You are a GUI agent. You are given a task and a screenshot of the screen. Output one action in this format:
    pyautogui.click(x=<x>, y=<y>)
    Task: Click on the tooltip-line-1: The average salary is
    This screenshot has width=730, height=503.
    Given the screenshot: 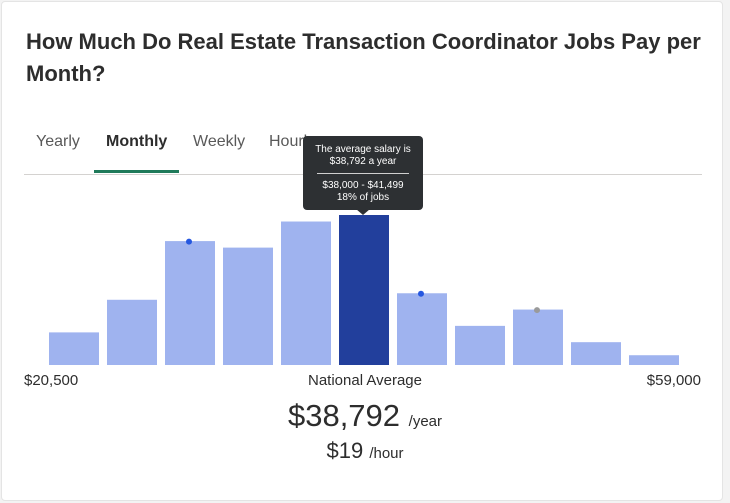 What is the action you would take?
    pyautogui.click(x=363, y=149)
    